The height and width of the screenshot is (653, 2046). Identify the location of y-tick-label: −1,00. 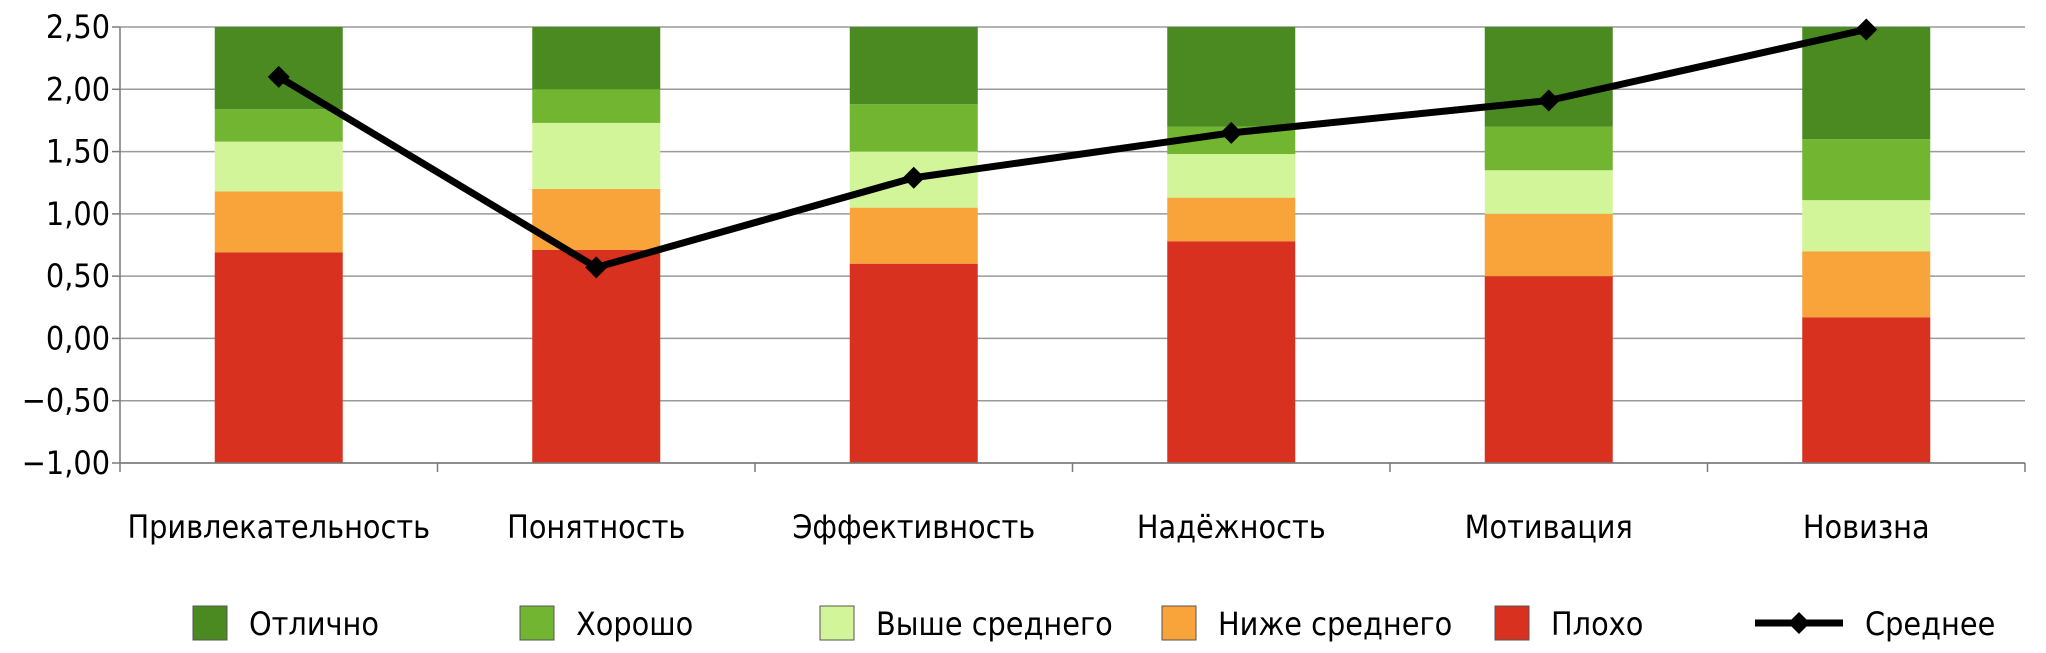
(66, 463).